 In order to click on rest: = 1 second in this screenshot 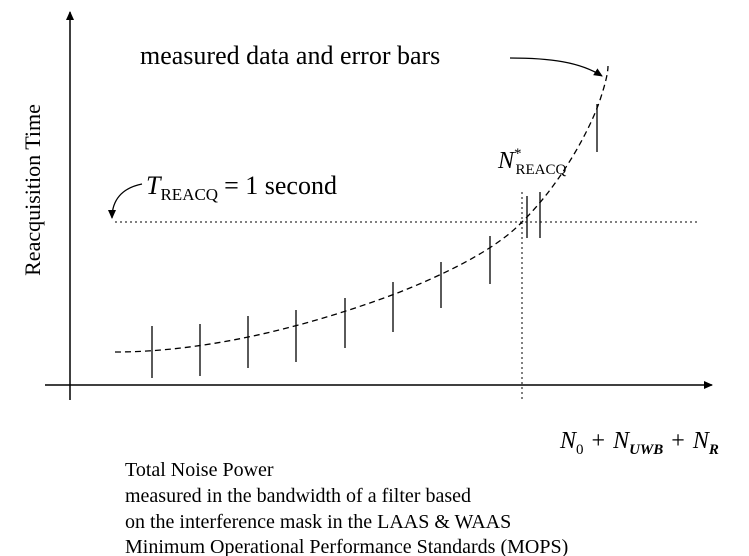, I will do `click(280, 185)`.